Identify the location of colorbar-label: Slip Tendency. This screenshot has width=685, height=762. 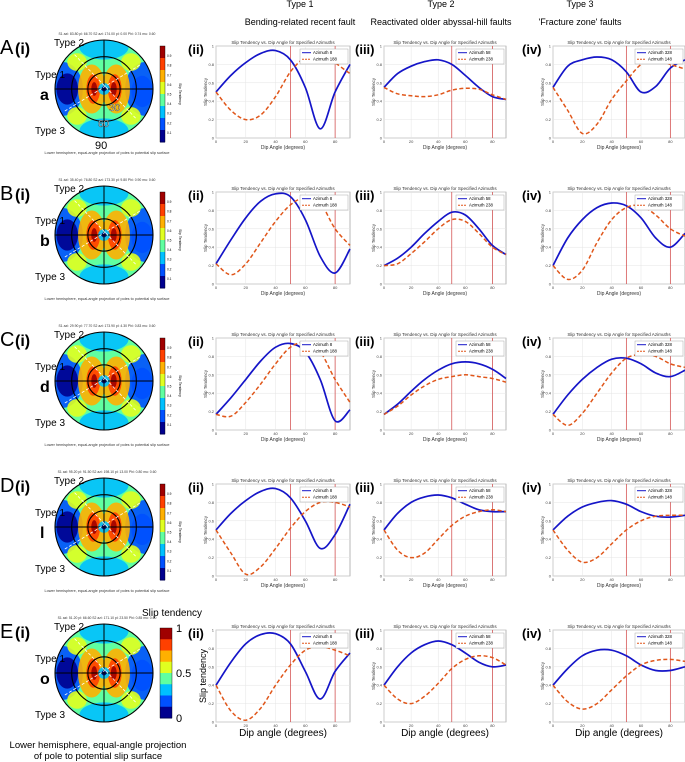
(180, 240).